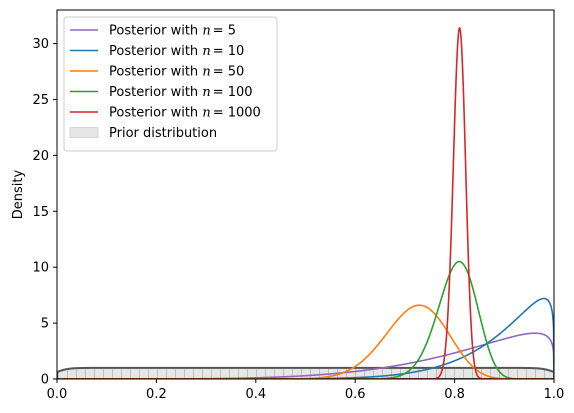 The width and height of the screenshot is (574, 413). I want to click on y-tick-label: 20, so click(40, 156).